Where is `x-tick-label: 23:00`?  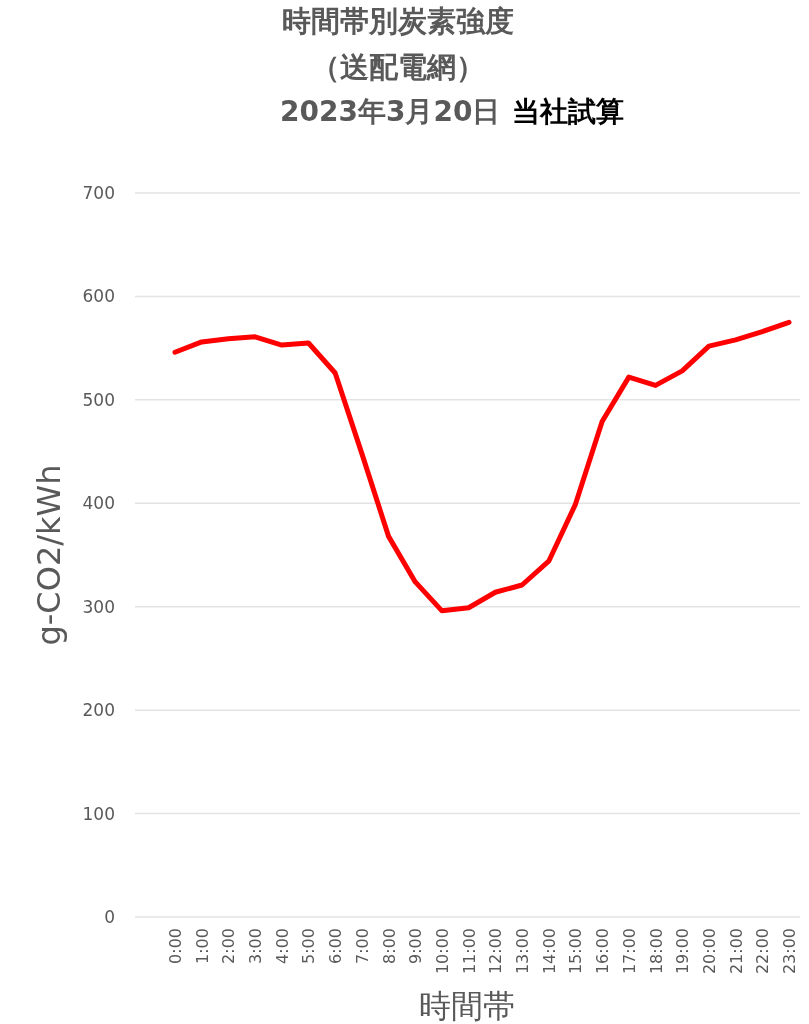
x-tick-label: 23:00 is located at coordinates (789, 951).